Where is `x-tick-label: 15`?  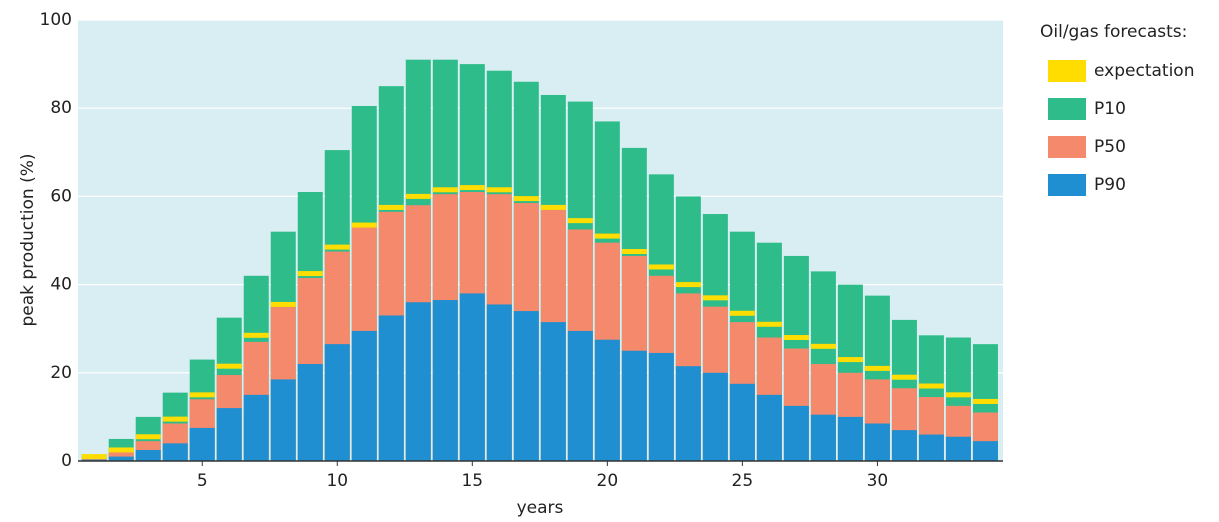 x-tick-label: 15 is located at coordinates (472, 481).